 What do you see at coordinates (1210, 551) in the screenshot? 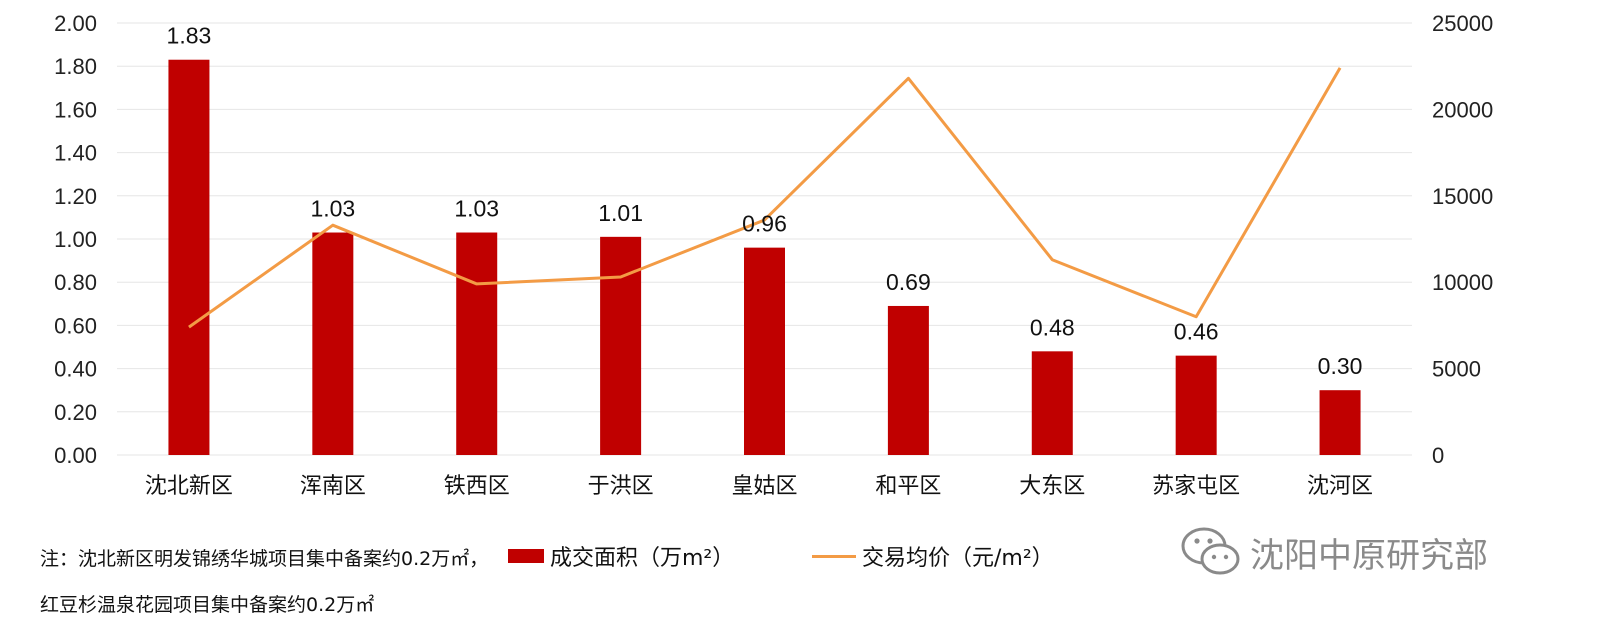
I see `wechat-icon` at bounding box center [1210, 551].